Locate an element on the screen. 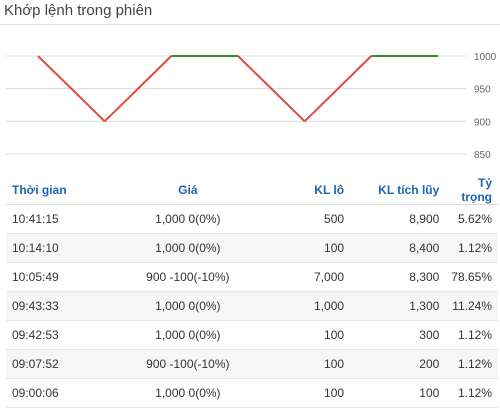  table-row: 09:43:33 1,000 0(0%) 1,000 1,300 11.24% is located at coordinates (252, 306).